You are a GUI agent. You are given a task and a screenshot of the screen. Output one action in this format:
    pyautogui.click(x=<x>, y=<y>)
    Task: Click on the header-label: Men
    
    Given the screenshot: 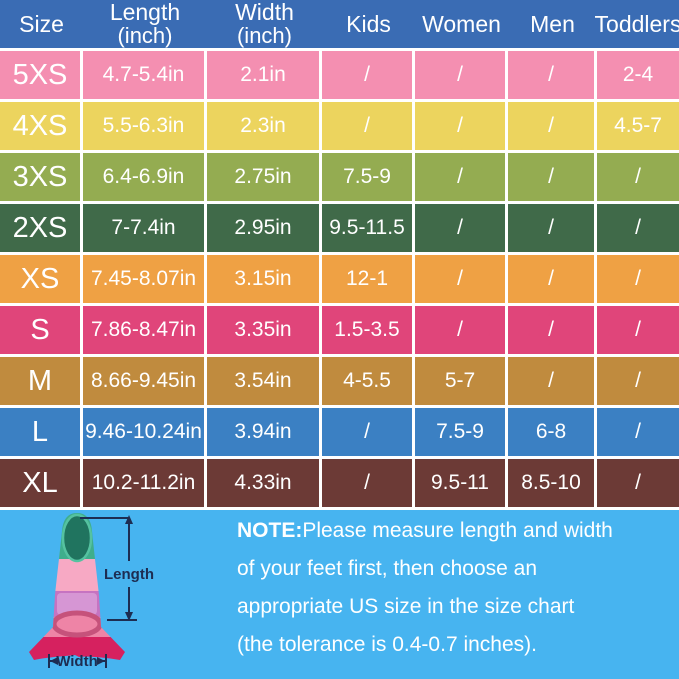 What is the action you would take?
    pyautogui.click(x=552, y=23)
    